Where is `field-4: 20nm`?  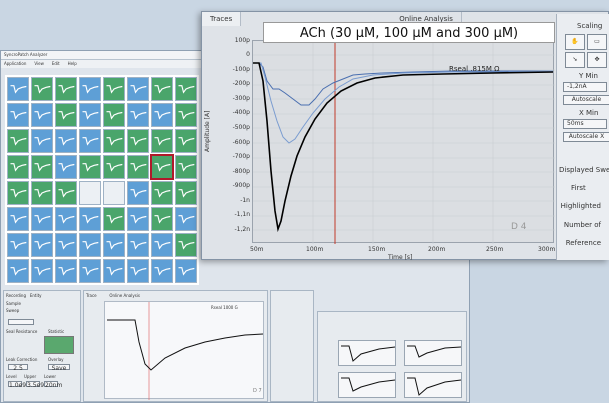
field-4: 20nm is located at coordinates (53, 385).